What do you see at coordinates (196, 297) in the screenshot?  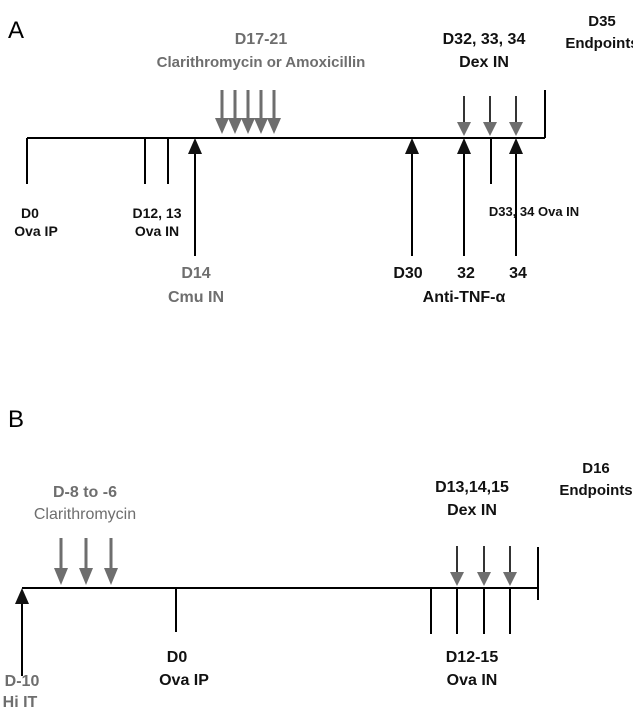 I see `panel-a-d14-label: Cmu IN` at bounding box center [196, 297].